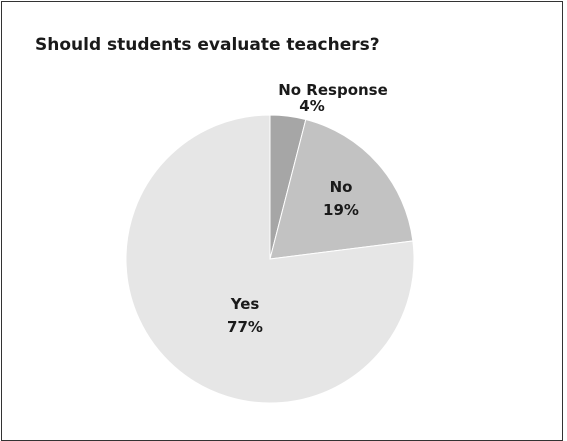 The width and height of the screenshot is (567, 441). Describe the element at coordinates (311, 106) in the screenshot. I see `slice-label-no-response-value: 4%` at that location.